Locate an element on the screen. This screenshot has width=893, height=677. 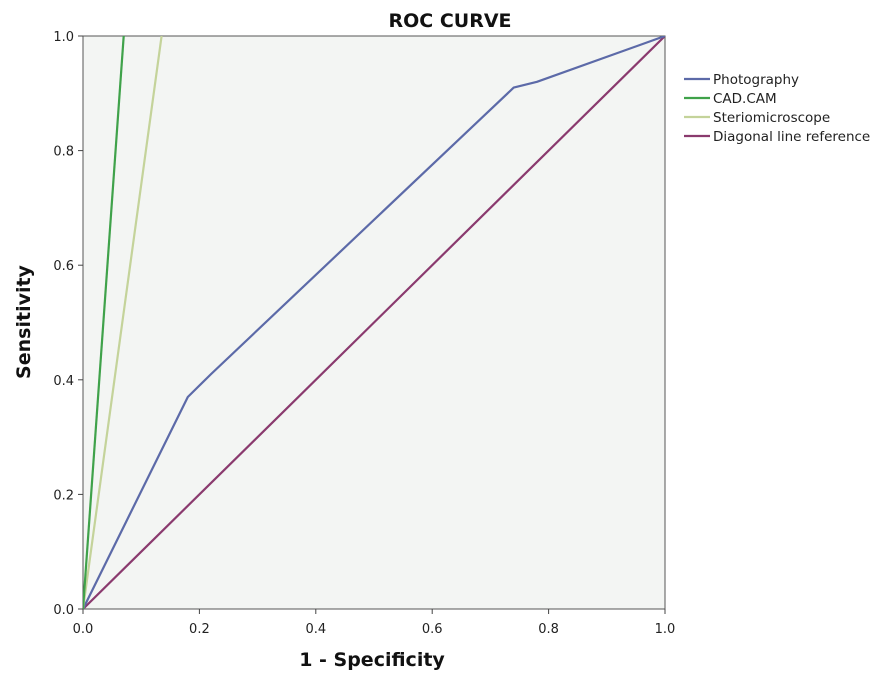
y-tick-label: 0.0 is located at coordinates (63, 610).